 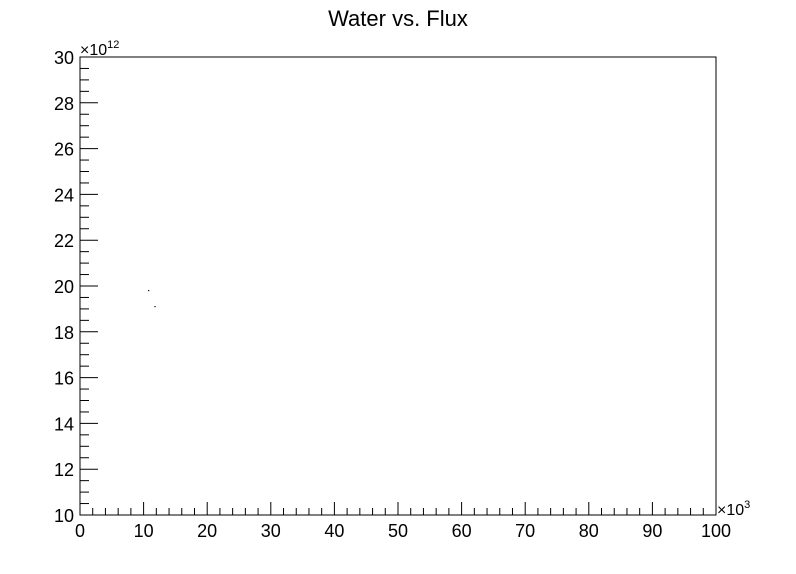 What do you see at coordinates (207, 531) in the screenshot?
I see `x-tick-label: 20` at bounding box center [207, 531].